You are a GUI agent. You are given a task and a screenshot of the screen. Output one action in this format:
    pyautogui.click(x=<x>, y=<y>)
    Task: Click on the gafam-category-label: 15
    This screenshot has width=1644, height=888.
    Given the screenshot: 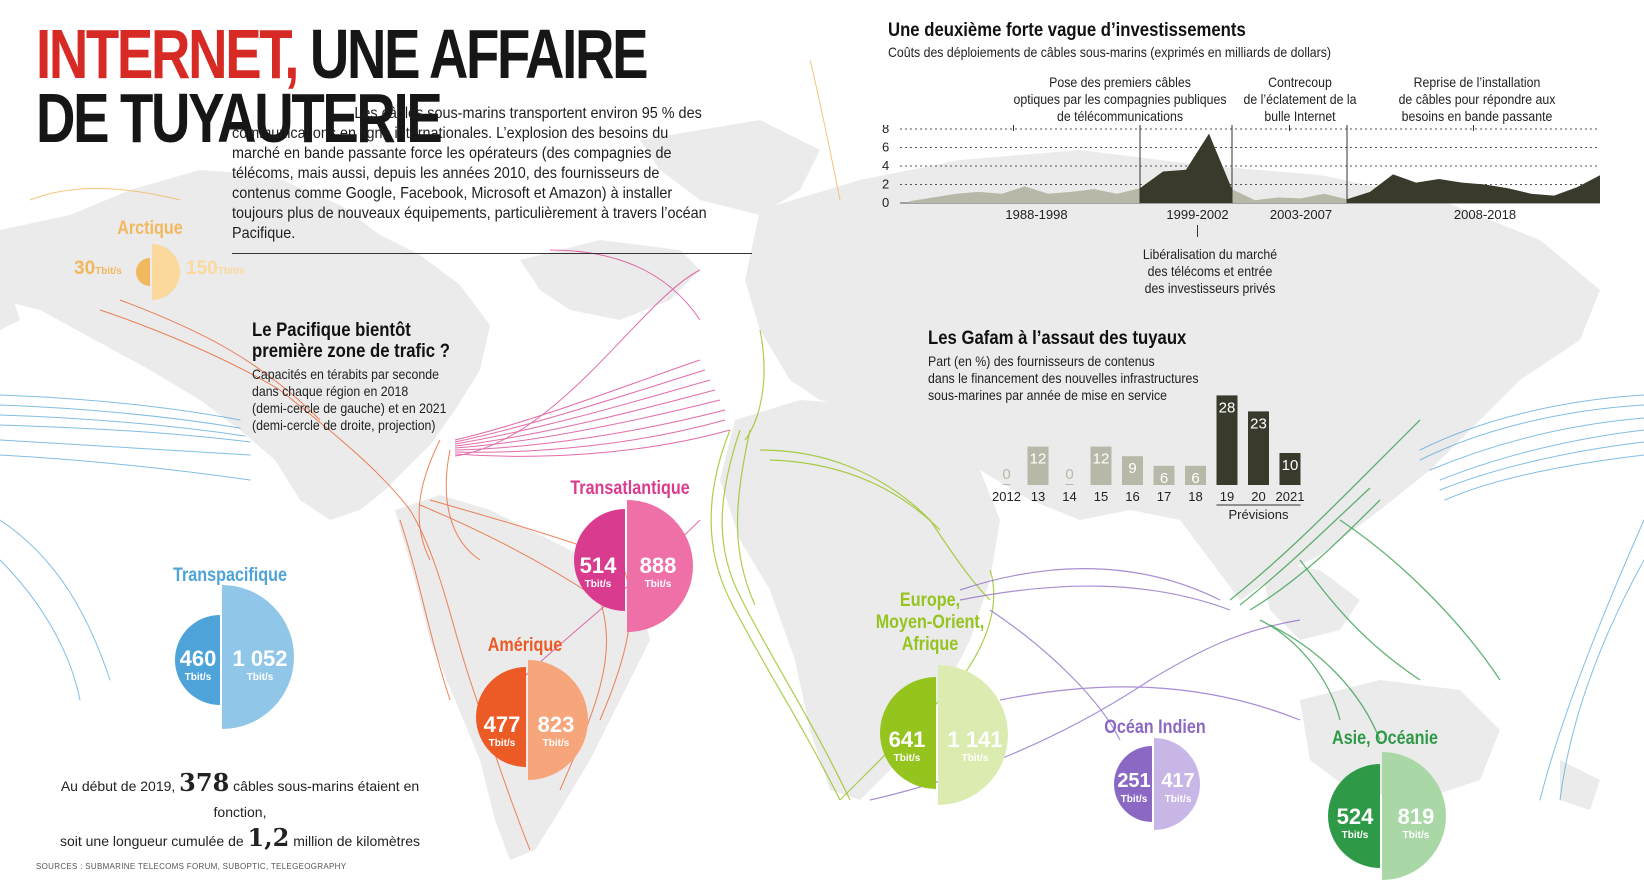 What is the action you would take?
    pyautogui.click(x=1101, y=496)
    